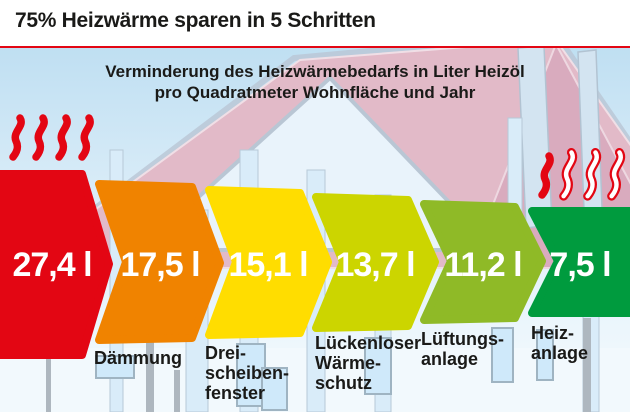 The height and width of the screenshot is (412, 630). I want to click on title-underline, so click(315, 47).